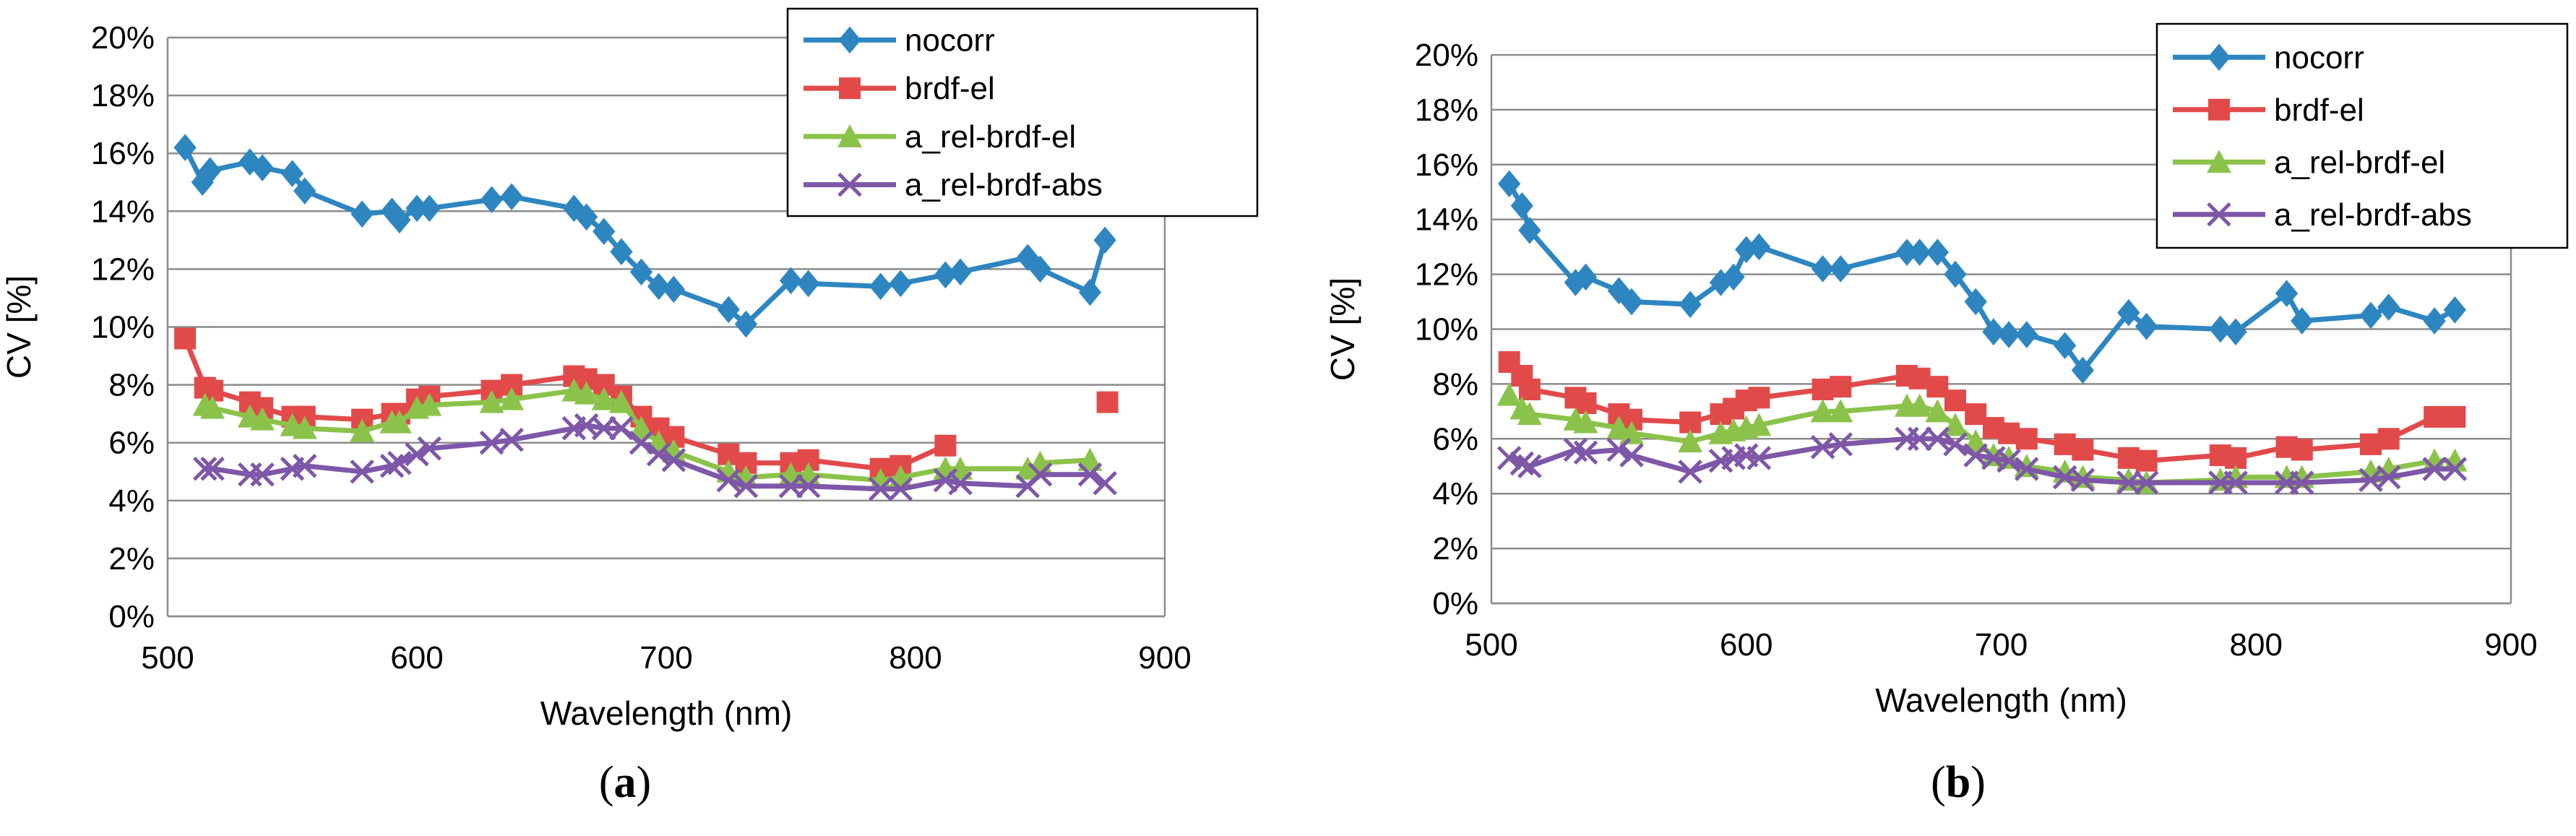 This screenshot has height=836, width=2576. What do you see at coordinates (1164, 658) in the screenshot?
I see `x-tick-label: 900` at bounding box center [1164, 658].